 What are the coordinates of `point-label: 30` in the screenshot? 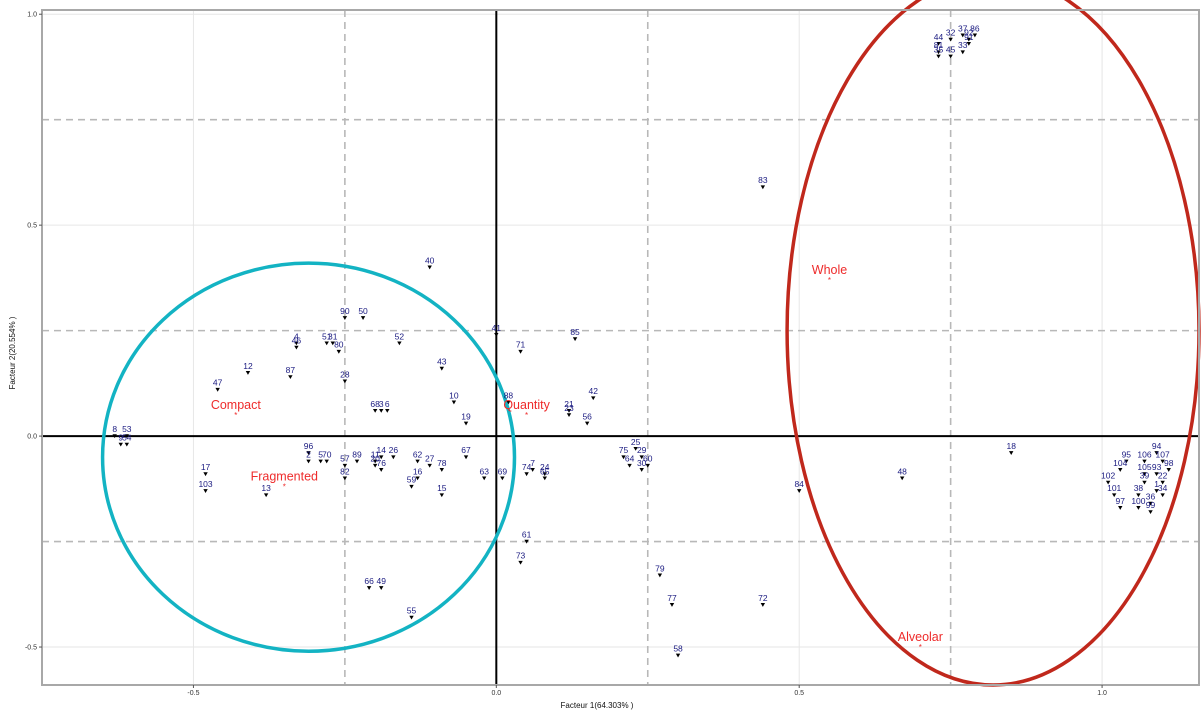 It's located at (642, 463).